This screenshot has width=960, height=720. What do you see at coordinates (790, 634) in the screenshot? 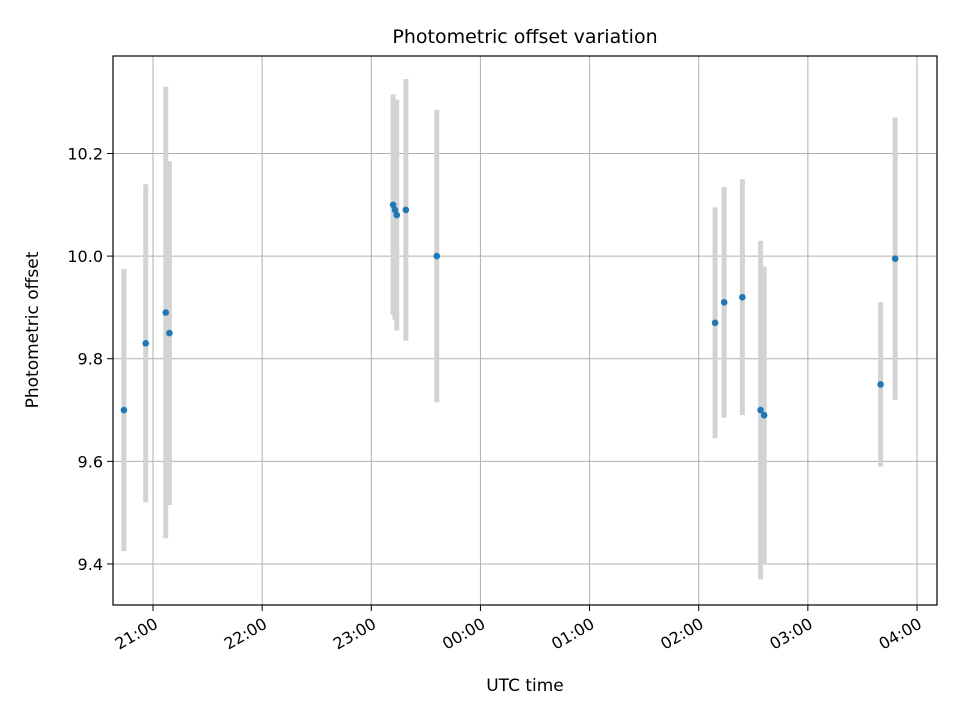
I see `x-tick-label: 03:00` at bounding box center [790, 634].